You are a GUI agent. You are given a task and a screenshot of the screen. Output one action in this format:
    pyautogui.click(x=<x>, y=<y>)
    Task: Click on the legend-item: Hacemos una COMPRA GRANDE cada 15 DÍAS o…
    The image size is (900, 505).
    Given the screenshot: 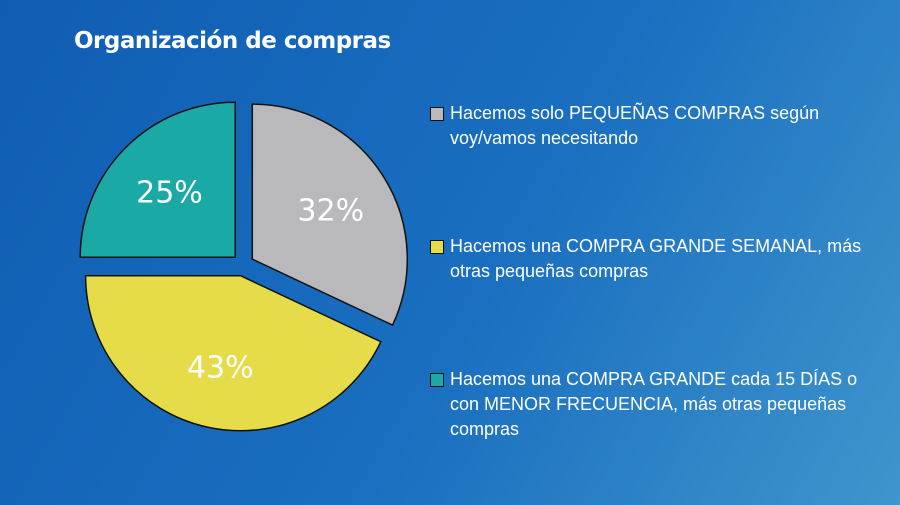 What is the action you would take?
    pyautogui.click(x=650, y=404)
    